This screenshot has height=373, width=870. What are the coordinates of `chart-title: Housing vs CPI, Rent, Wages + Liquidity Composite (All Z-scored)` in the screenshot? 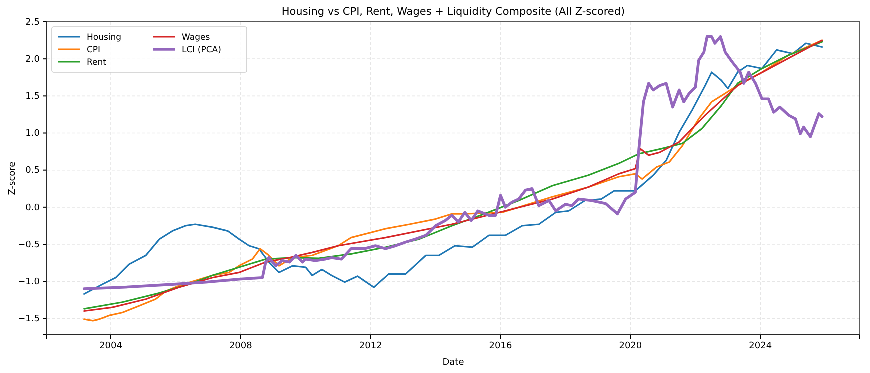 It's located at (454, 12).